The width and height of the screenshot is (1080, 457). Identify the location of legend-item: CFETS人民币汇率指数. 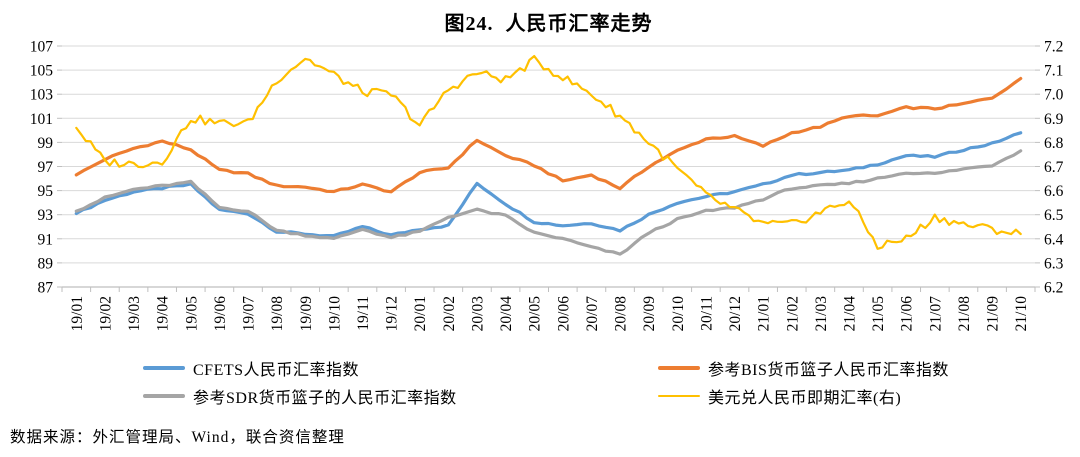
(251, 368).